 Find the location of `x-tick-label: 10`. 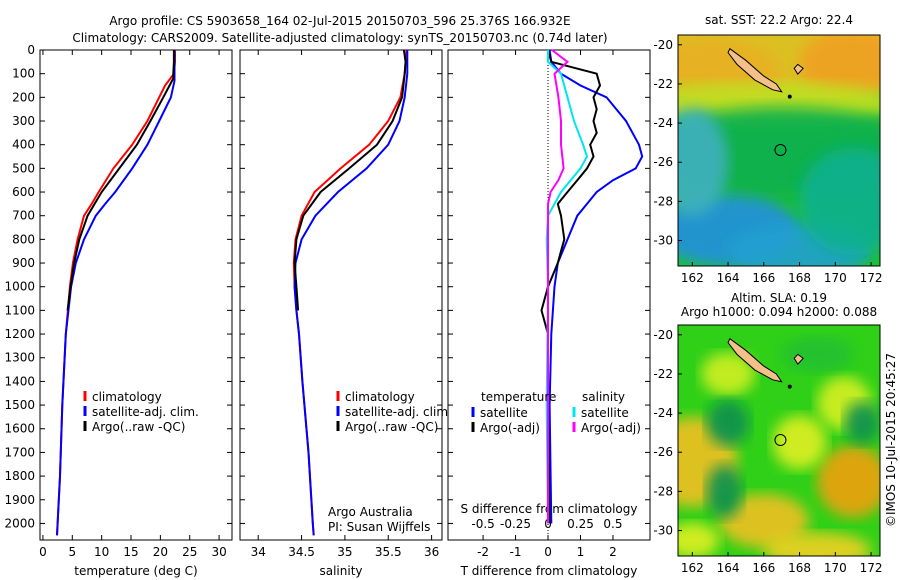

x-tick-label: 10 is located at coordinates (101, 552).